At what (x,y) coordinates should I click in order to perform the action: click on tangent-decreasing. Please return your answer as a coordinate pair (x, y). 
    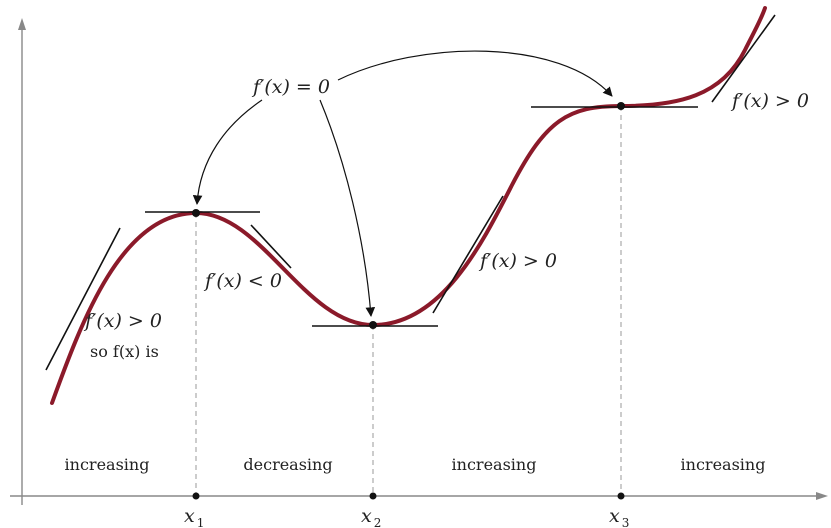
    Looking at the image, I should click on (271, 246).